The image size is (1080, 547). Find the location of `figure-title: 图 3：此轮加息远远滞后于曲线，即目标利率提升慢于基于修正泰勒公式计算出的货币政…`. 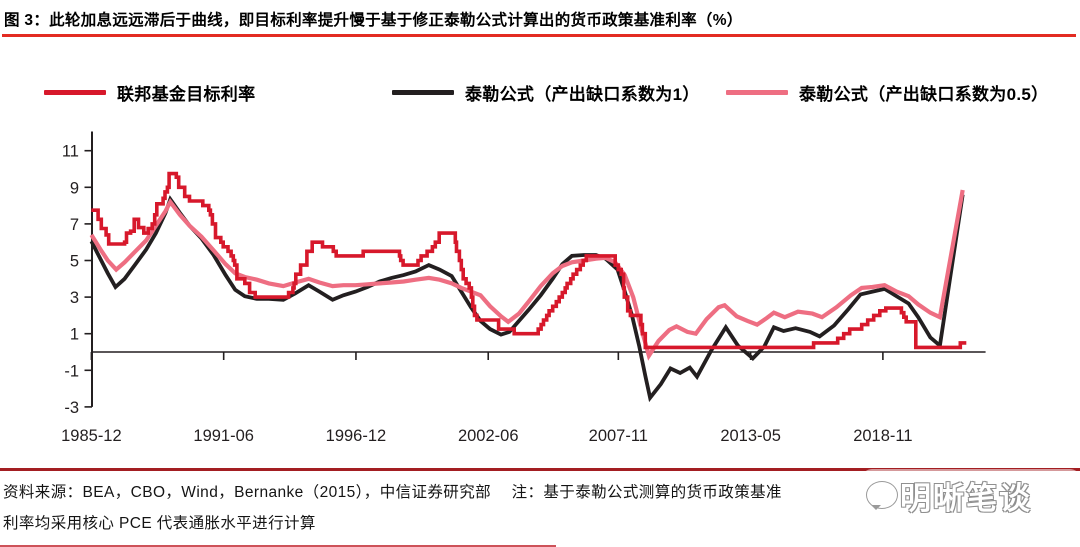

figure-title: 图 3：此轮加息远远滞后于曲线，即目标利率提升慢于基于修正泰勒公式计算出的货币政… is located at coordinates (373, 20).